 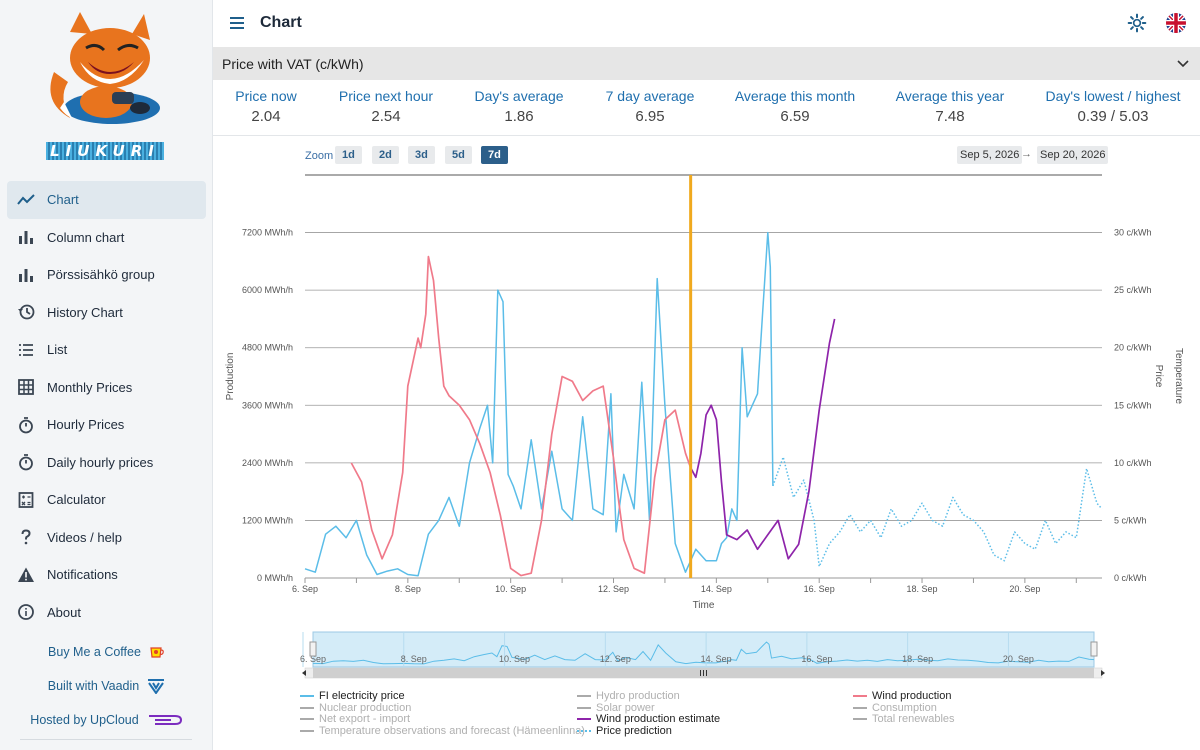 What do you see at coordinates (648, 719) in the screenshot?
I see `legend-item-wind-production-estimate: Wind production estimate` at bounding box center [648, 719].